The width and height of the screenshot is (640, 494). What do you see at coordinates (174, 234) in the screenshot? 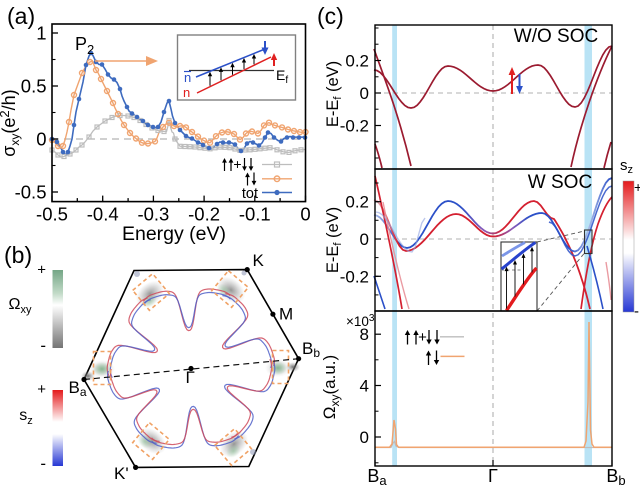
I see `svg-text: Energy (eV)` at bounding box center [174, 234].